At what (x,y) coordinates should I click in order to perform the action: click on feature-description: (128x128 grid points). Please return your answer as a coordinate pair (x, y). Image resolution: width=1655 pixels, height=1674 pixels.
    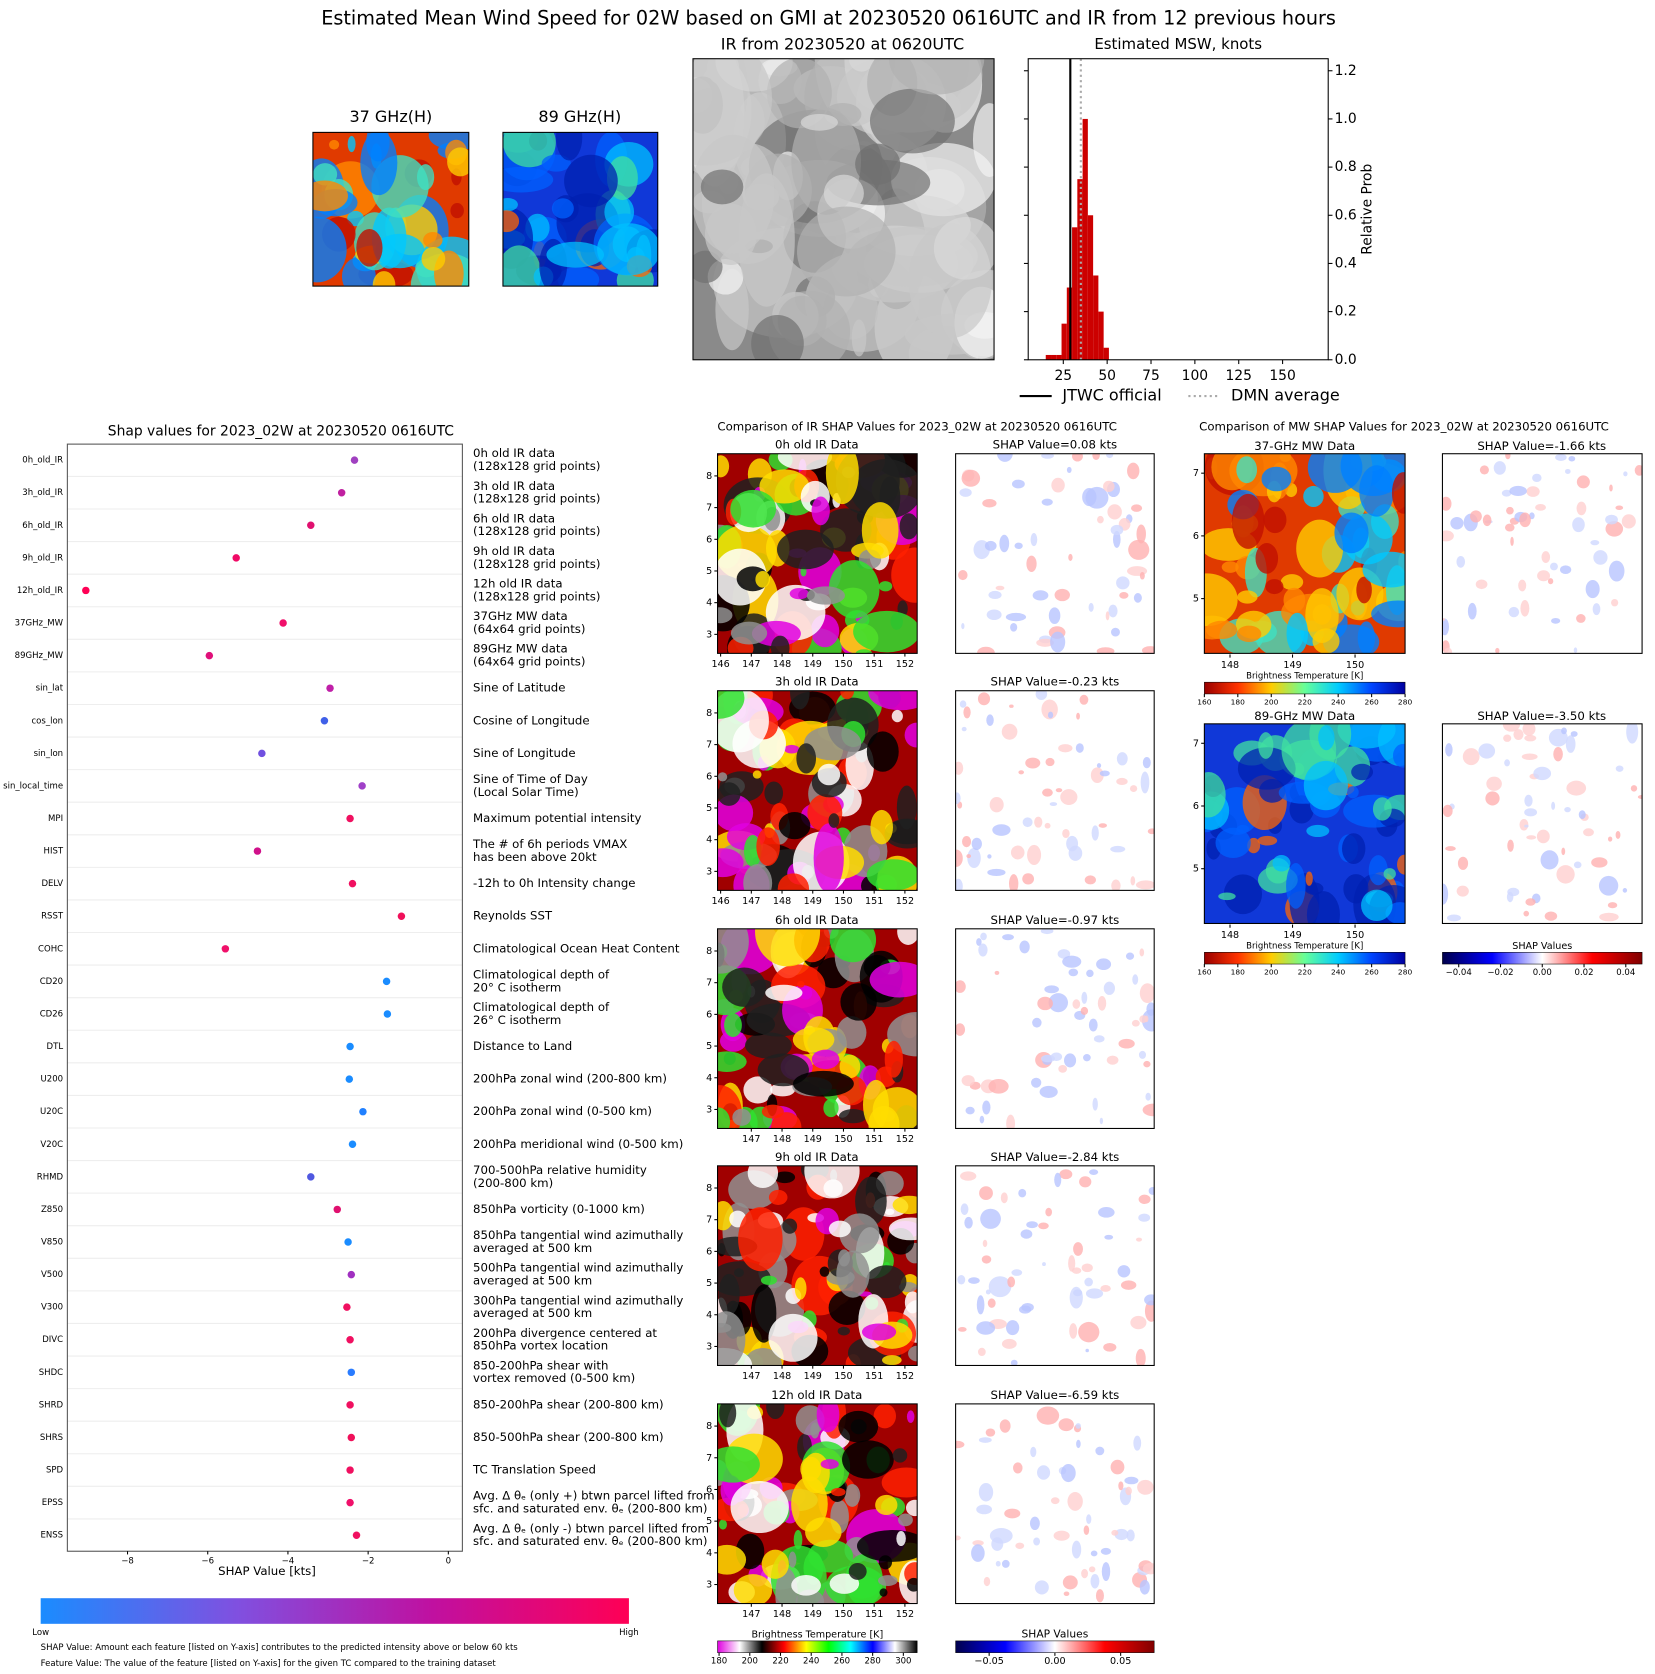
    Looking at the image, I should click on (536, 596).